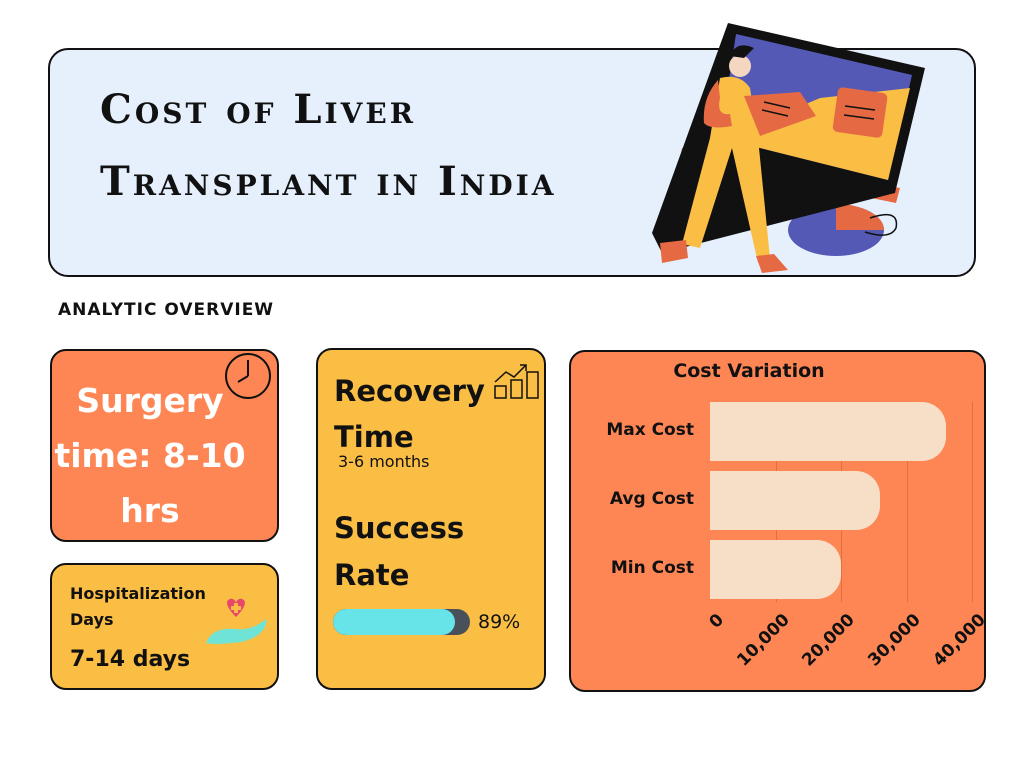 The height and width of the screenshot is (768, 1024). What do you see at coordinates (236, 621) in the screenshot?
I see `heart-in-hand-icon` at bounding box center [236, 621].